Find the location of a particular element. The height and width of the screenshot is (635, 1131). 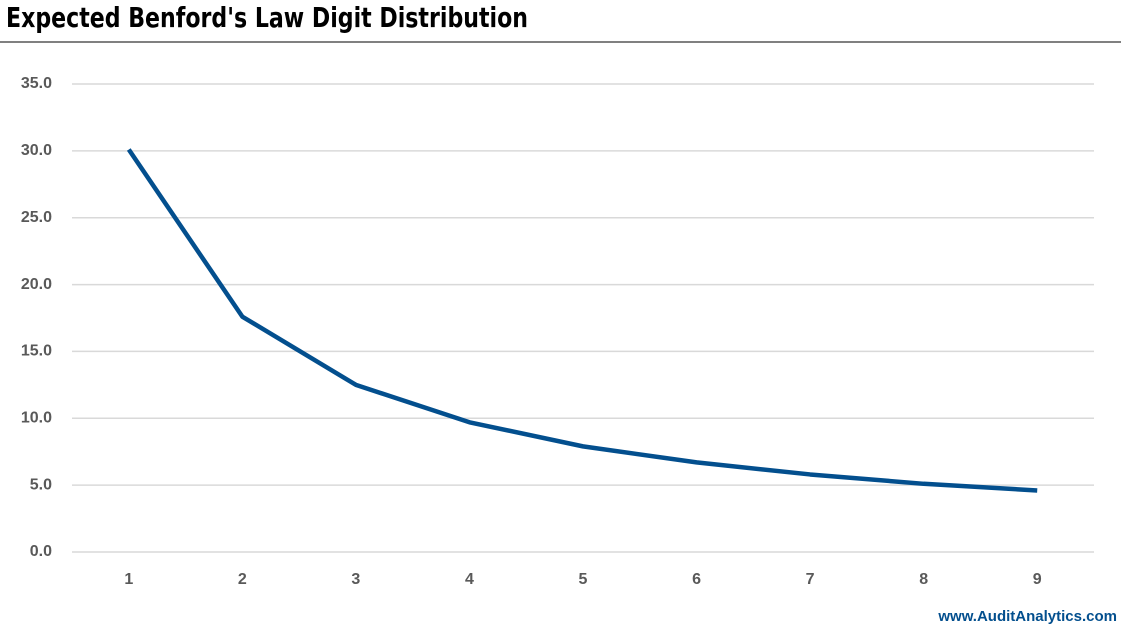

source: www.AuditAnalytics.com is located at coordinates (1027, 616).